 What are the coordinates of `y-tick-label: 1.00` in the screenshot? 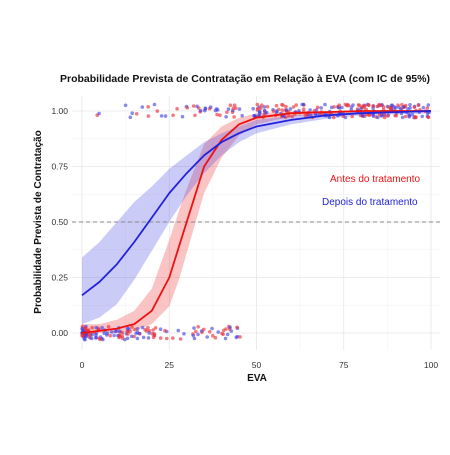 It's located at (59, 111).